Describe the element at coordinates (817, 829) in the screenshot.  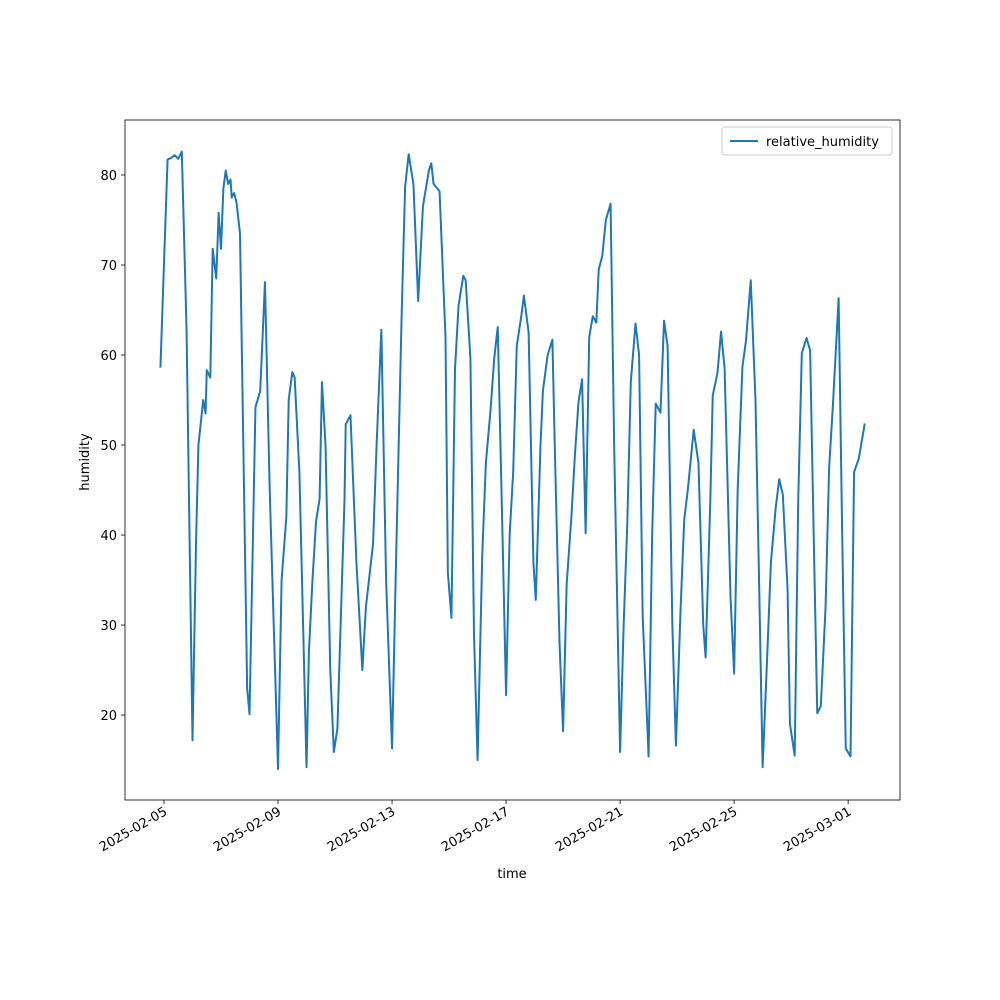
I see `x-tick-label: 2025-03-01` at that location.